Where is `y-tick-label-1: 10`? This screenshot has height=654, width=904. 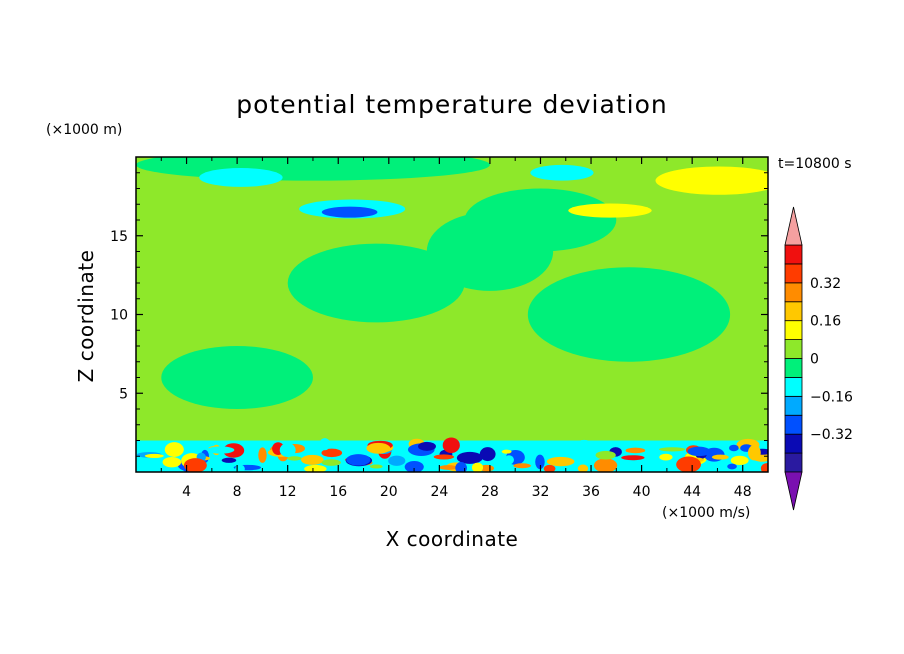 y-tick-label-1: 10 is located at coordinates (119, 316).